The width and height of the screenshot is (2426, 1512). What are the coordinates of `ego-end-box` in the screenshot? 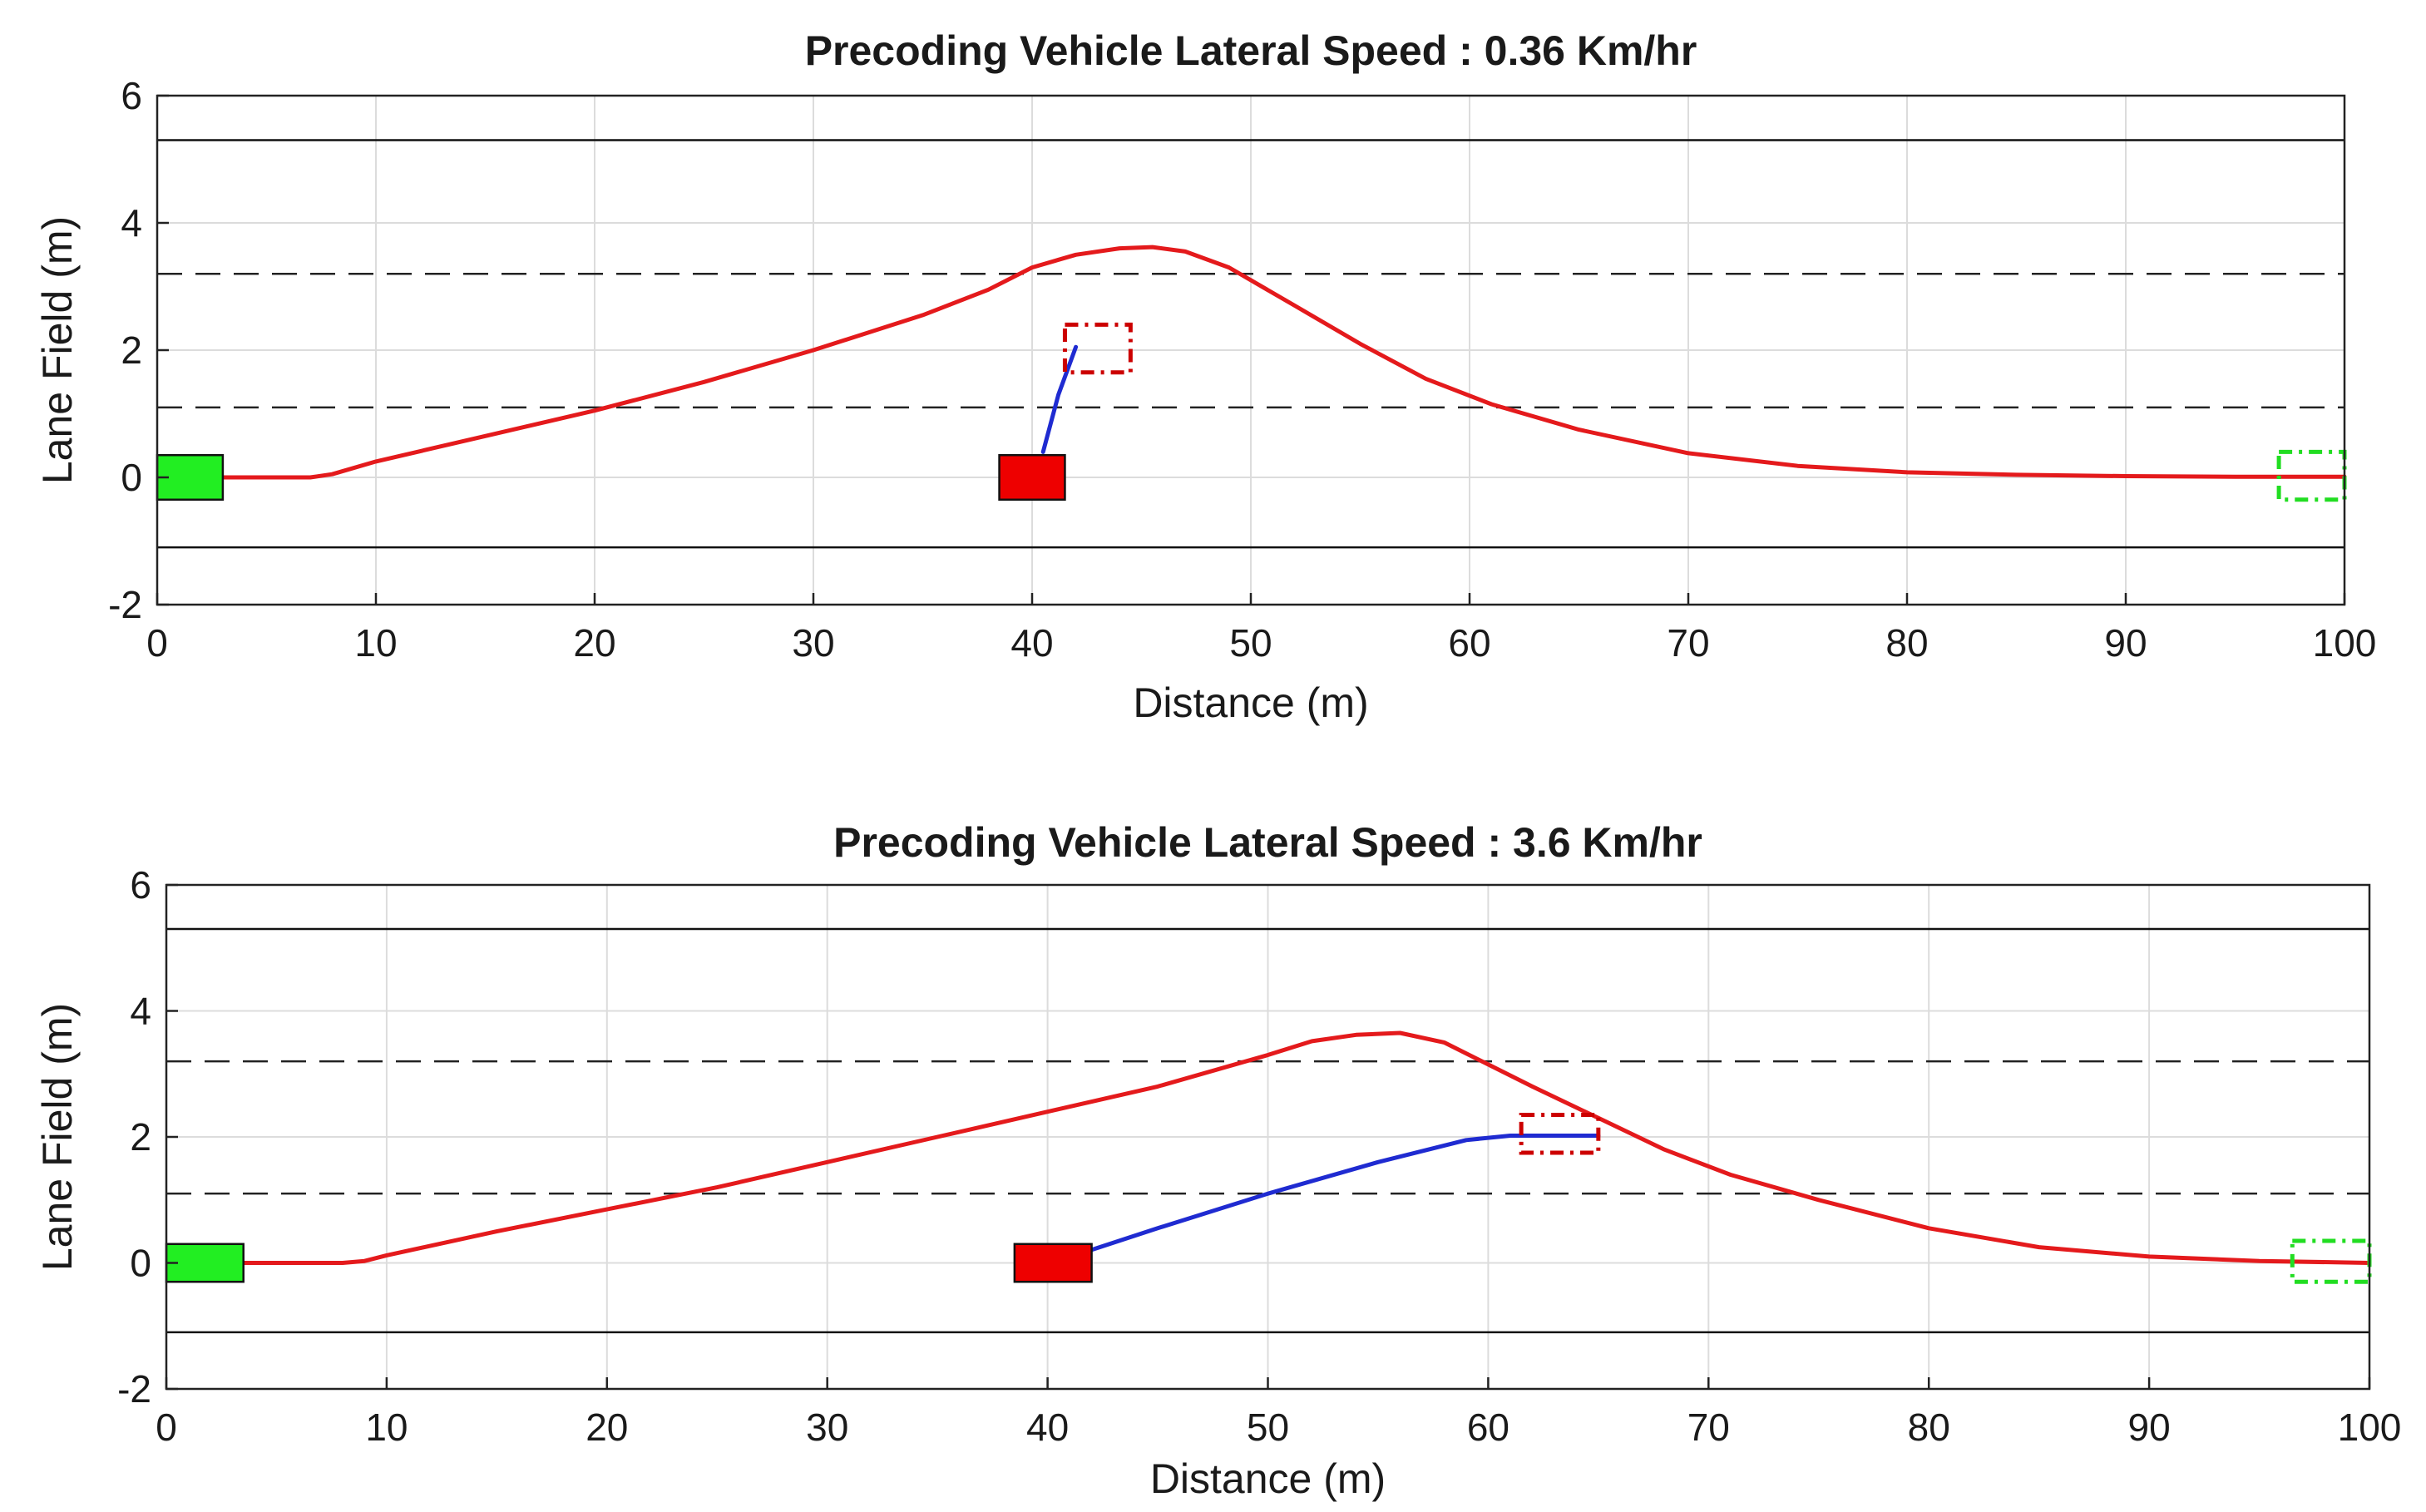 It's located at (2311, 475).